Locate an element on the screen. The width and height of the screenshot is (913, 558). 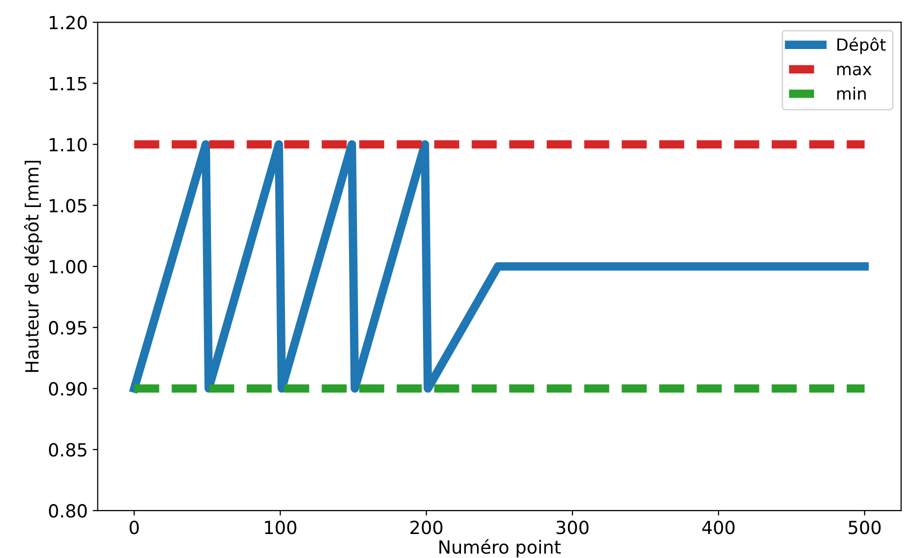
y-tick-label: 0.85 is located at coordinates (67, 450).